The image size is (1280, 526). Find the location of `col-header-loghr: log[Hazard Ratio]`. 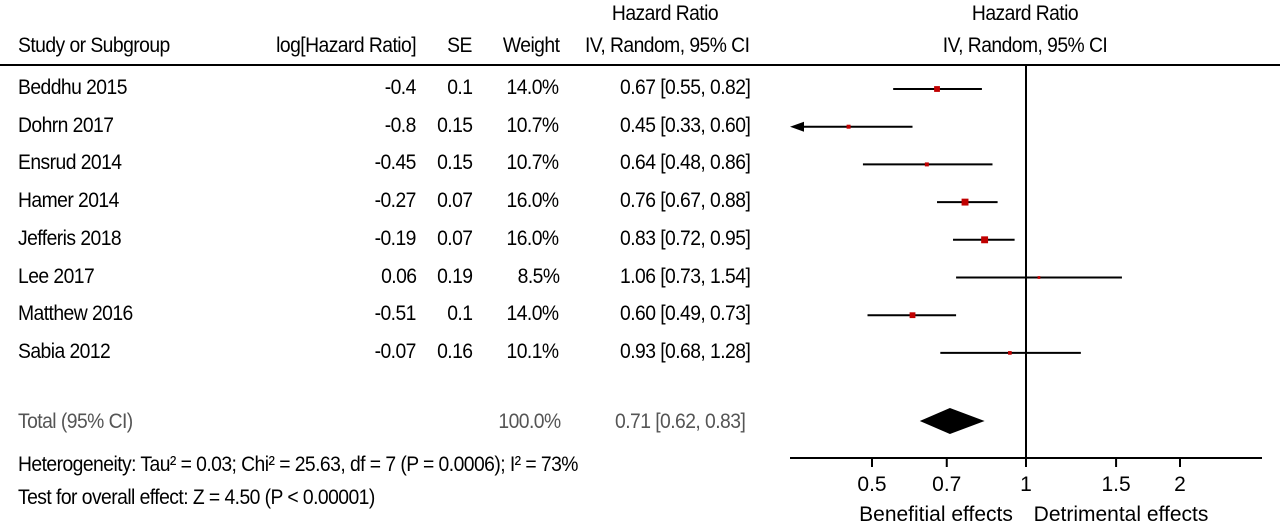

col-header-loghr: log[Hazard Ratio] is located at coordinates (346, 45).